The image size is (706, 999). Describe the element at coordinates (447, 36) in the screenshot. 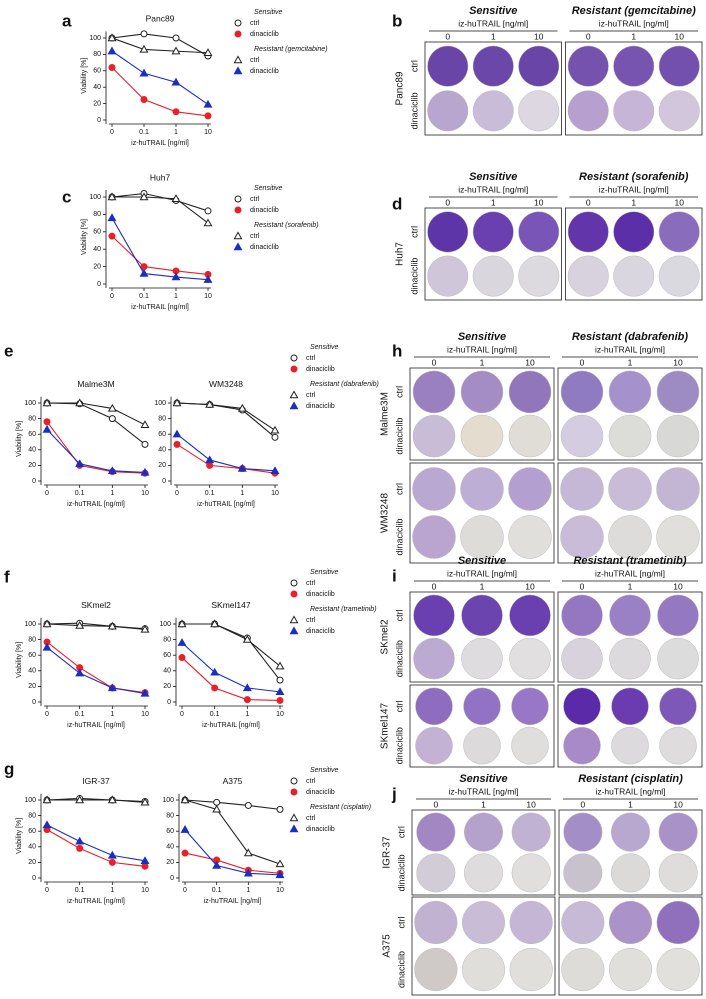

I see `dose-label: 0` at that location.